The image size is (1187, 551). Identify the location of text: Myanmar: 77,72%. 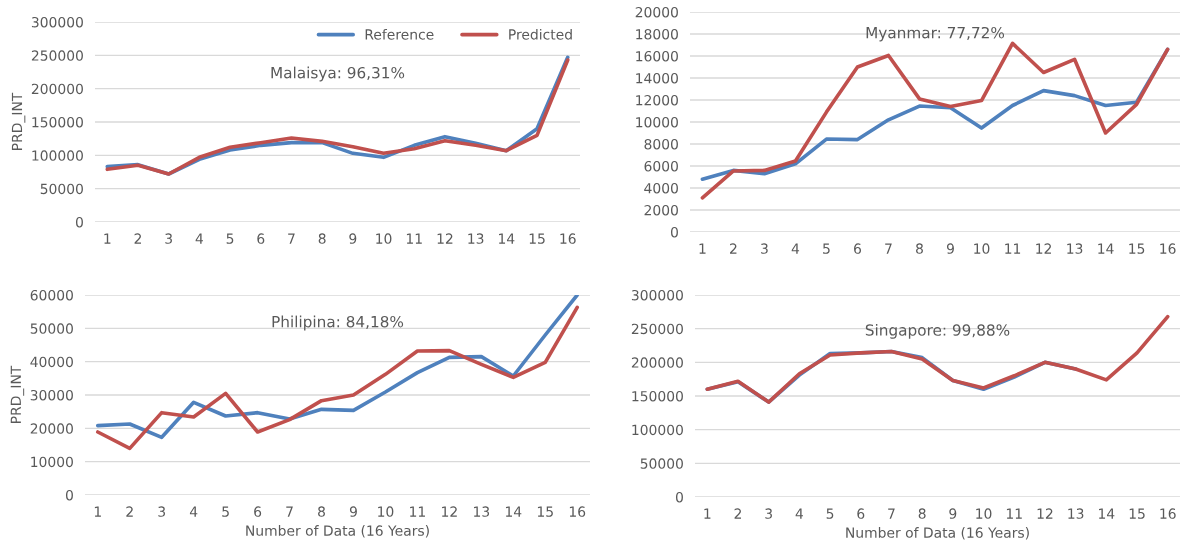
(935, 34).